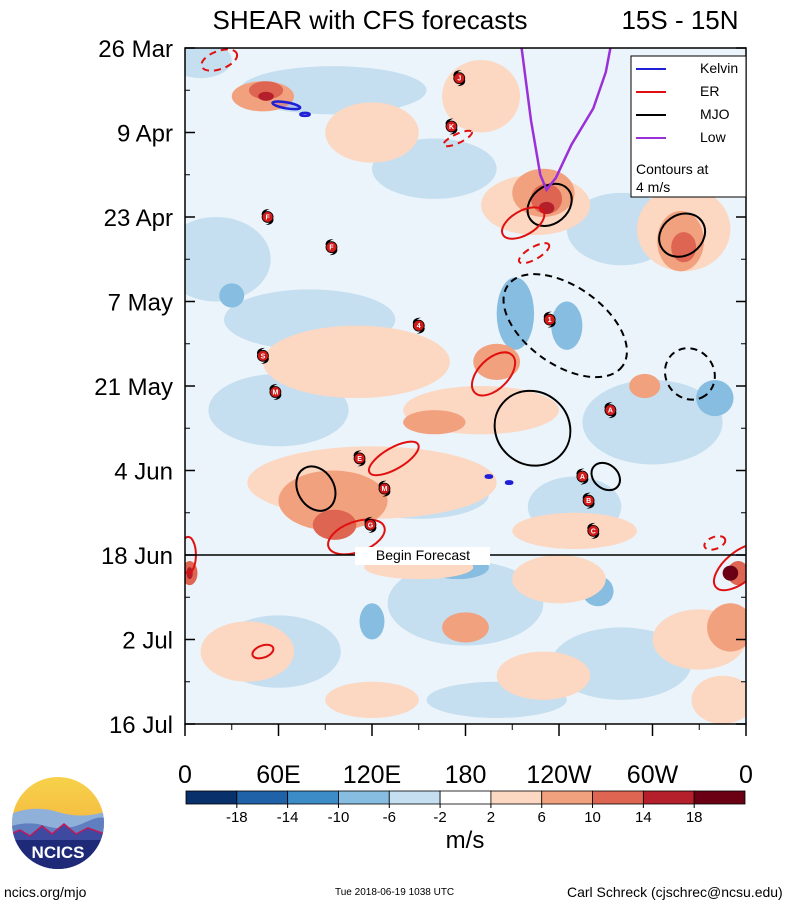  I want to click on ncics-logo-text: NCICS, so click(58, 852).